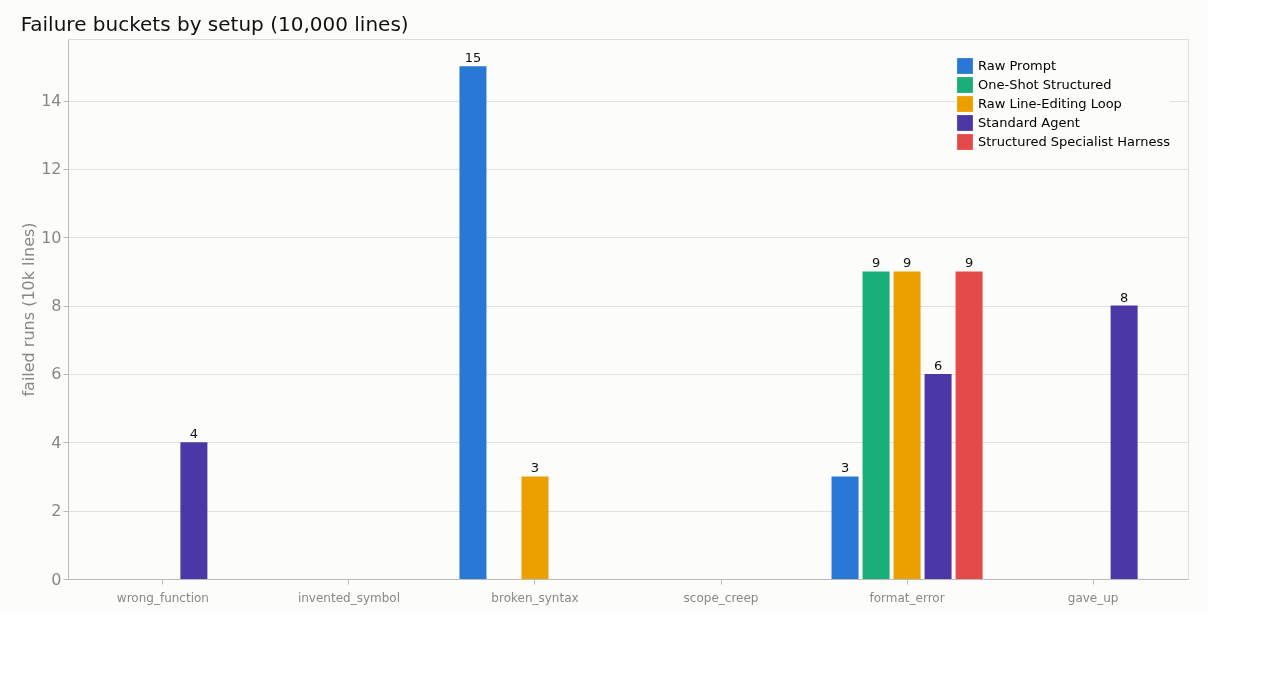  Describe the element at coordinates (56, 579) in the screenshot. I see `y-tick-label: 0` at that location.